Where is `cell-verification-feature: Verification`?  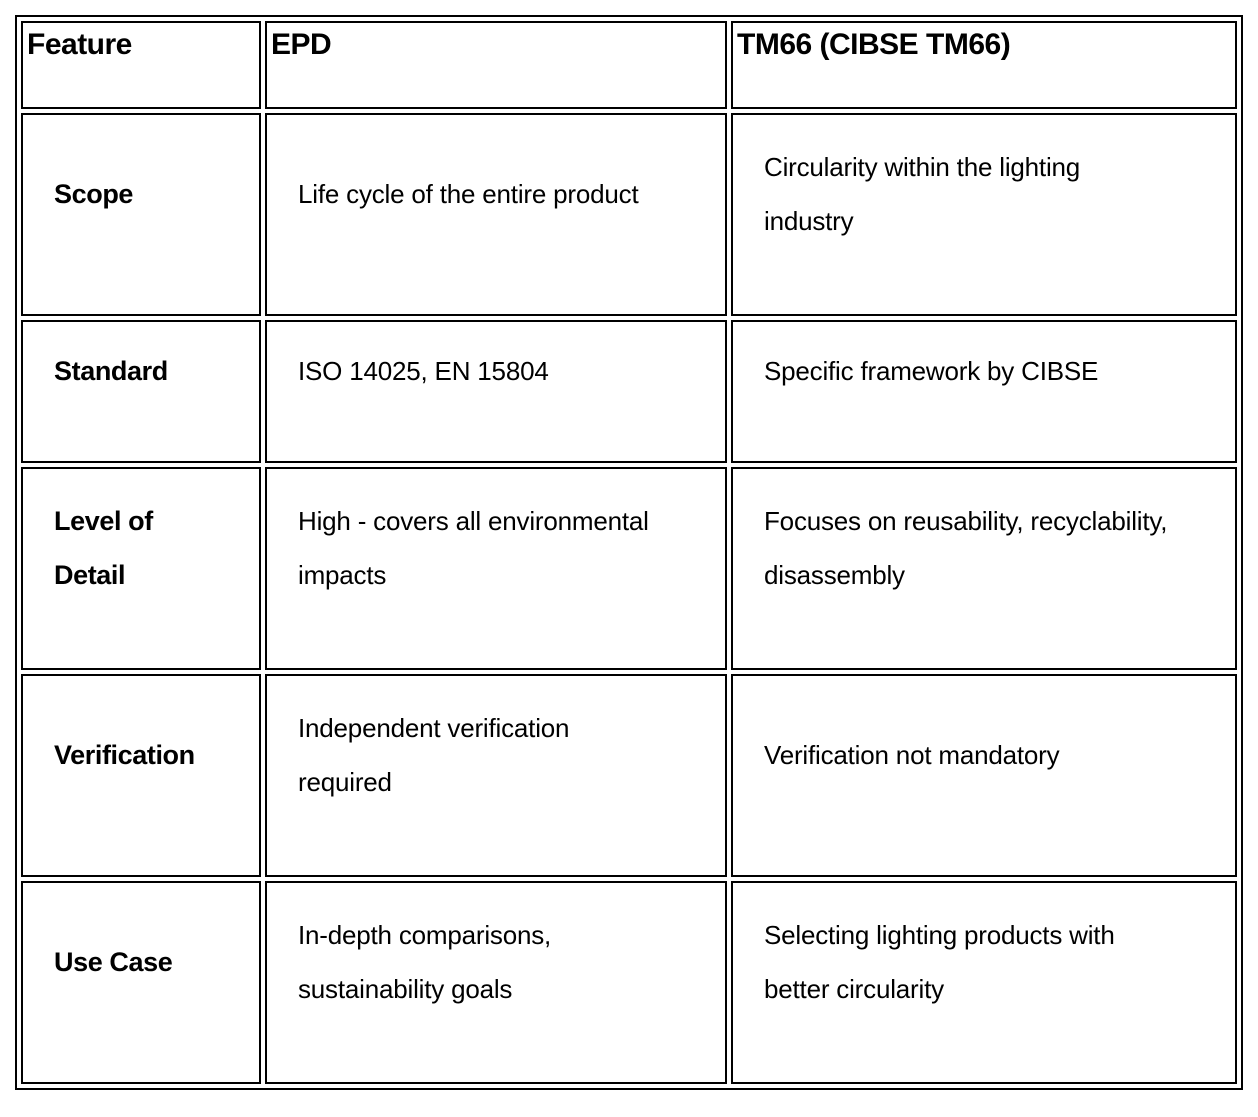
cell-verification-feature: Verification is located at coordinates (141, 775).